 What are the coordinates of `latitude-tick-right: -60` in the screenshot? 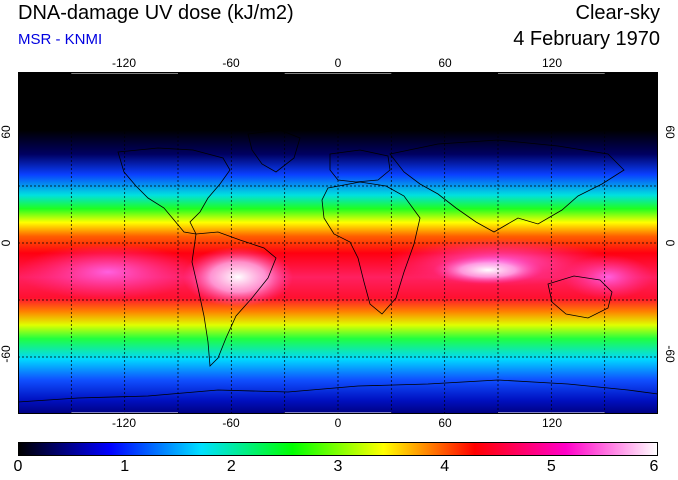 It's located at (670, 354).